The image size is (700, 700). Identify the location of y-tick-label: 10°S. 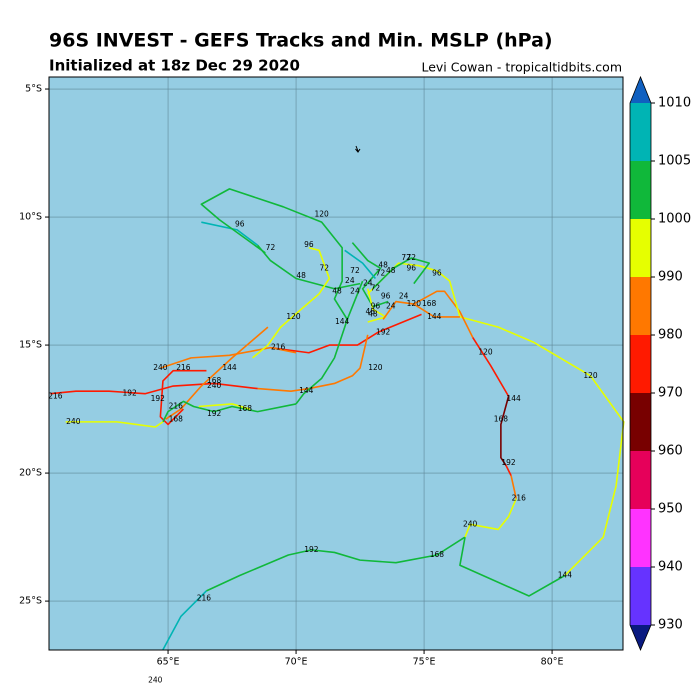
(30, 217).